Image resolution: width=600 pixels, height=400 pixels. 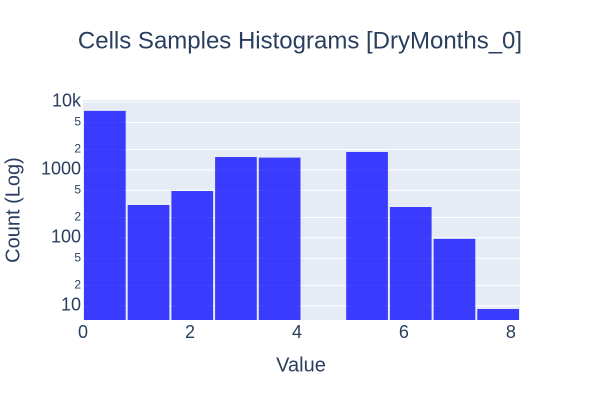 I want to click on x-tick-label: 2, so click(x=190, y=332).